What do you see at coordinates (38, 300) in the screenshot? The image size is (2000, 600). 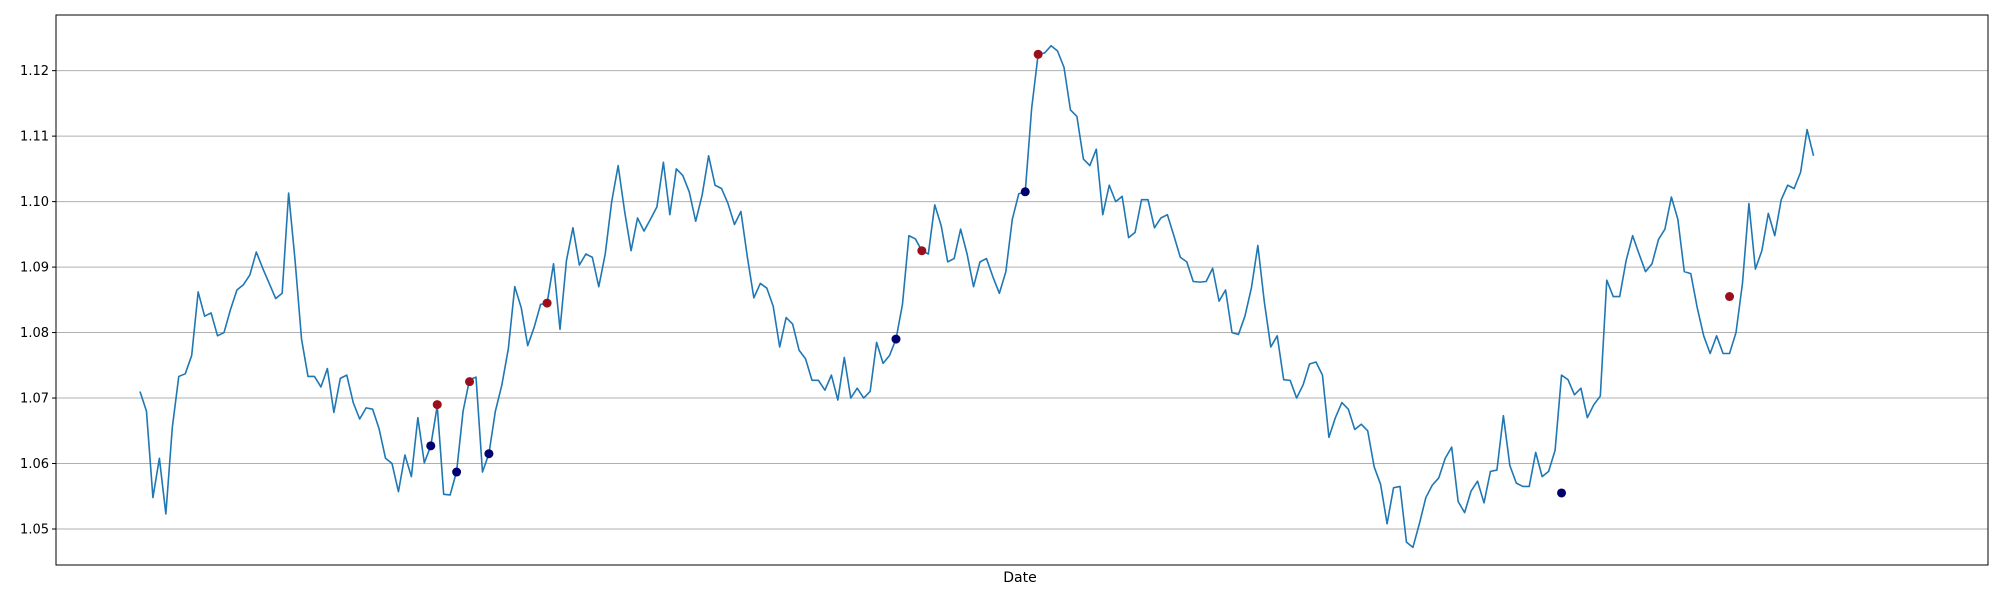 I see `y-axis: 1.05 1.06 1.07 1.08 1.09 1.10 1.11 1.12` at bounding box center [38, 300].